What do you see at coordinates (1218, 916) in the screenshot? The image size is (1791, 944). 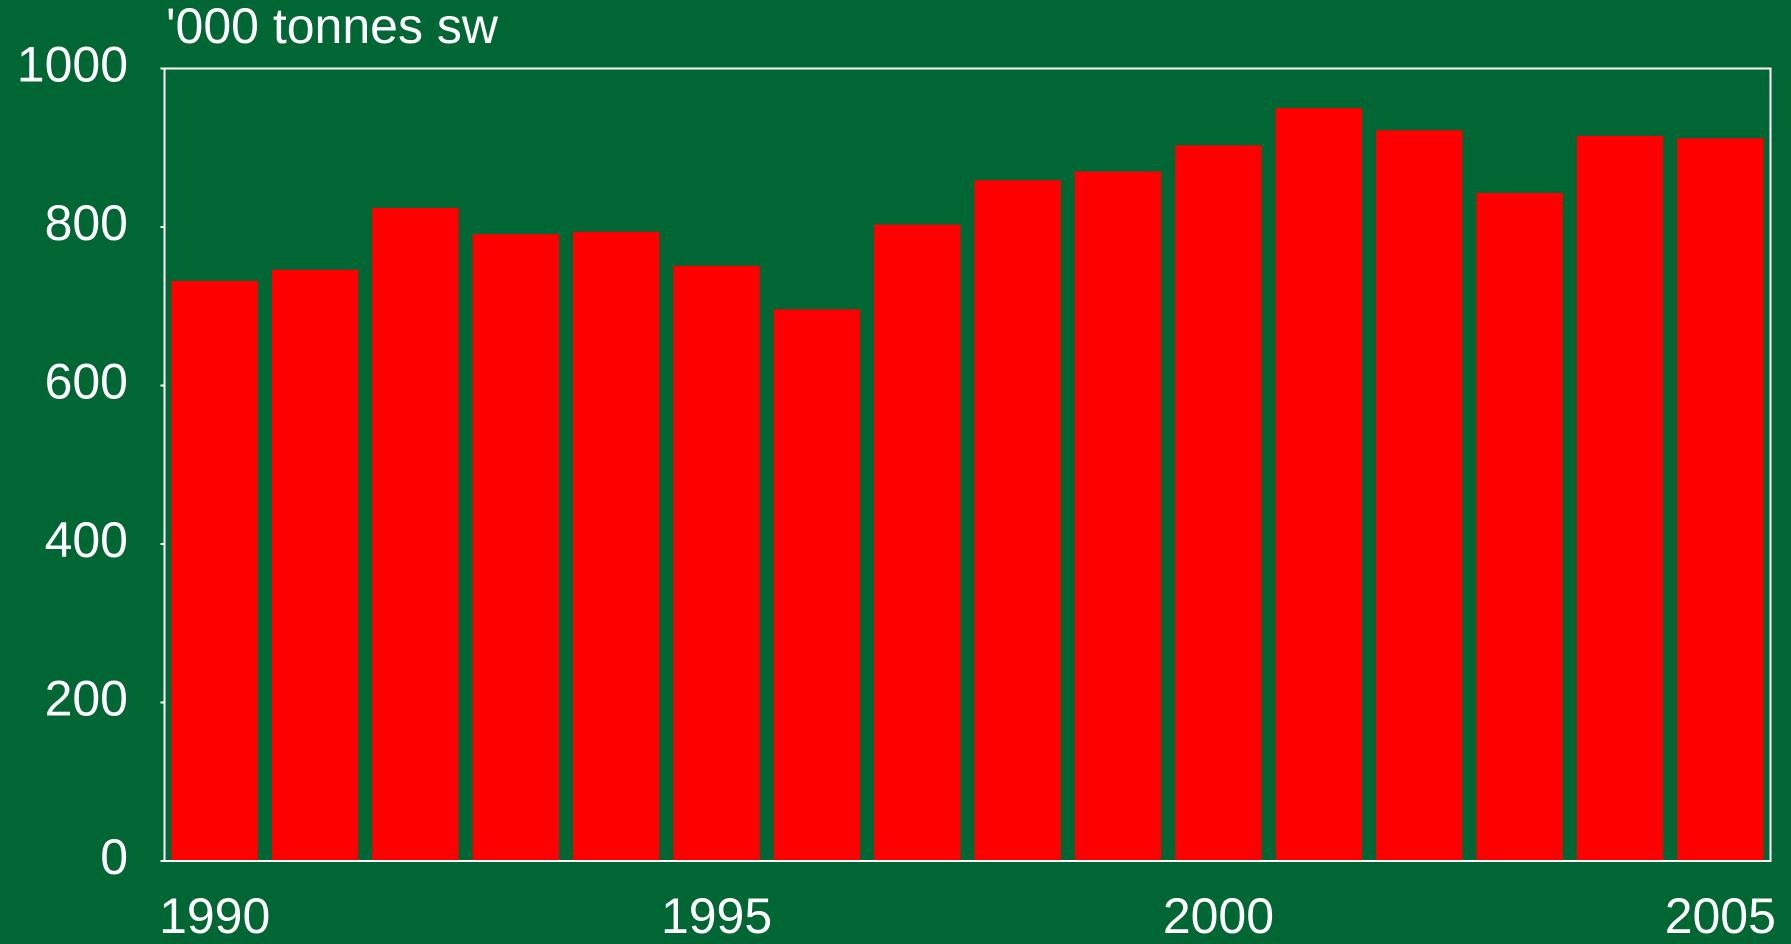 I see `x-tick-label: 2000` at bounding box center [1218, 916].